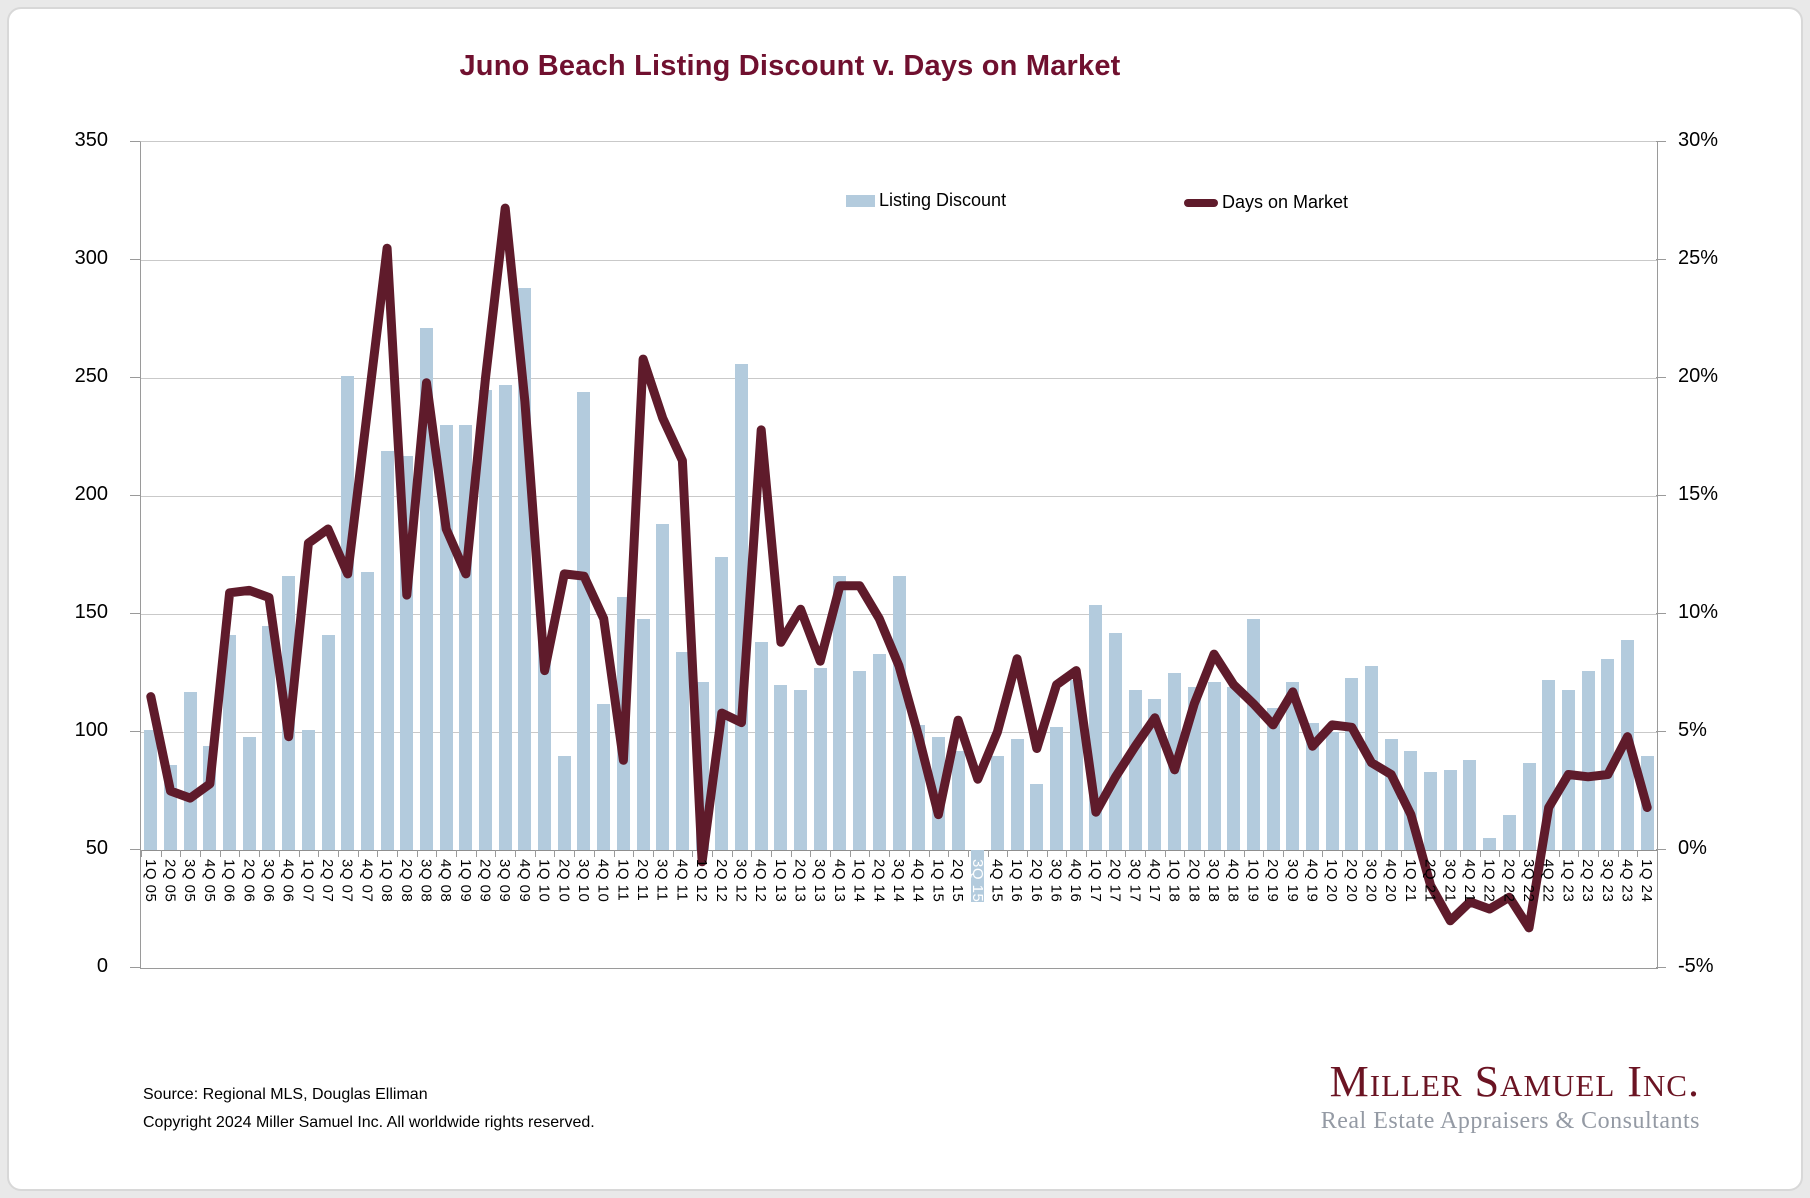  I want to click on x-axis-label: 3Q 15, so click(977, 881).